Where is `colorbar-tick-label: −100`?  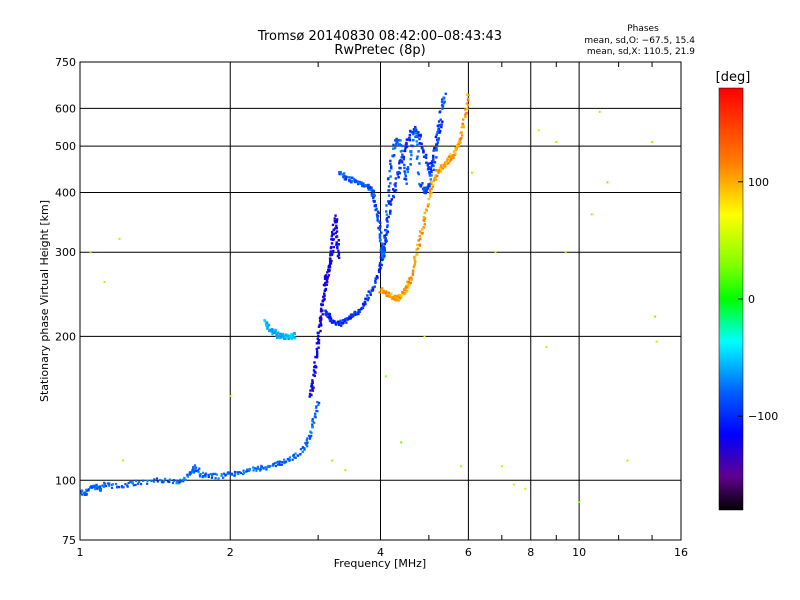
colorbar-tick-label: −100 is located at coordinates (763, 416).